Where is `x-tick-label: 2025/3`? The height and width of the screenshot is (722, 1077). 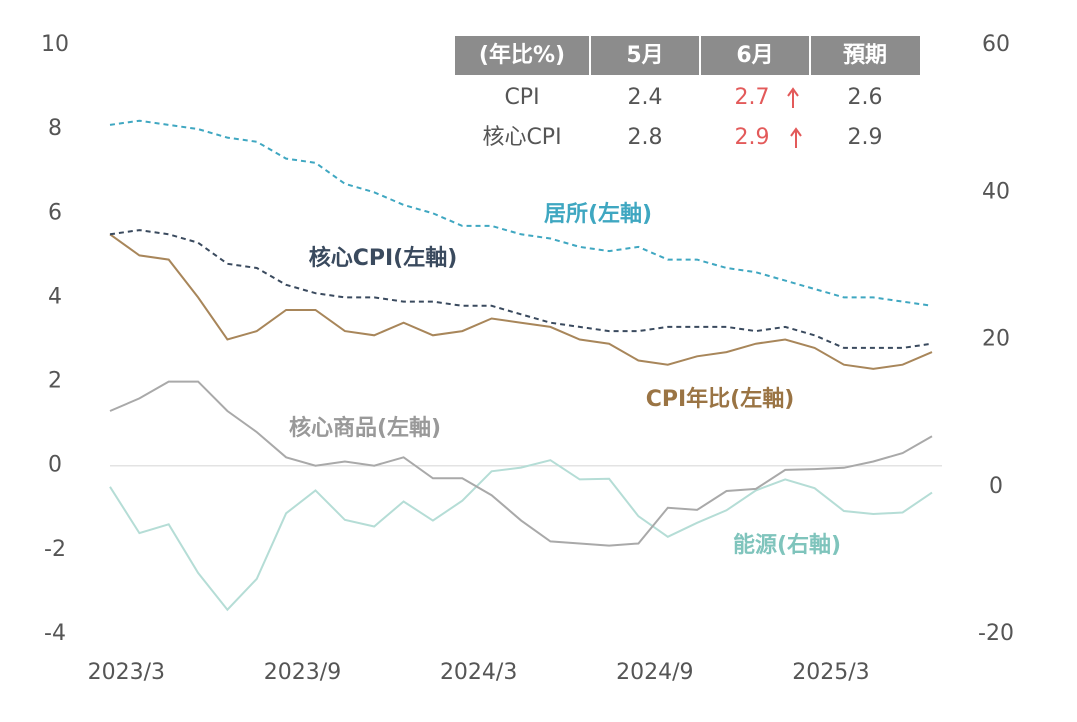
x-tick-label: 2025/3 is located at coordinates (830, 672).